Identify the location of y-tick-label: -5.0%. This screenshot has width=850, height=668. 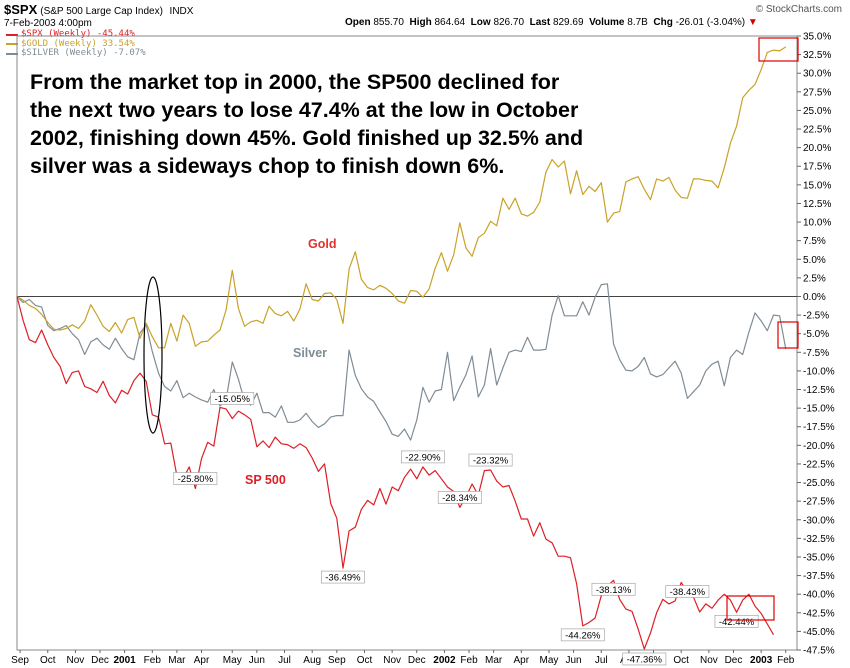
(816, 334).